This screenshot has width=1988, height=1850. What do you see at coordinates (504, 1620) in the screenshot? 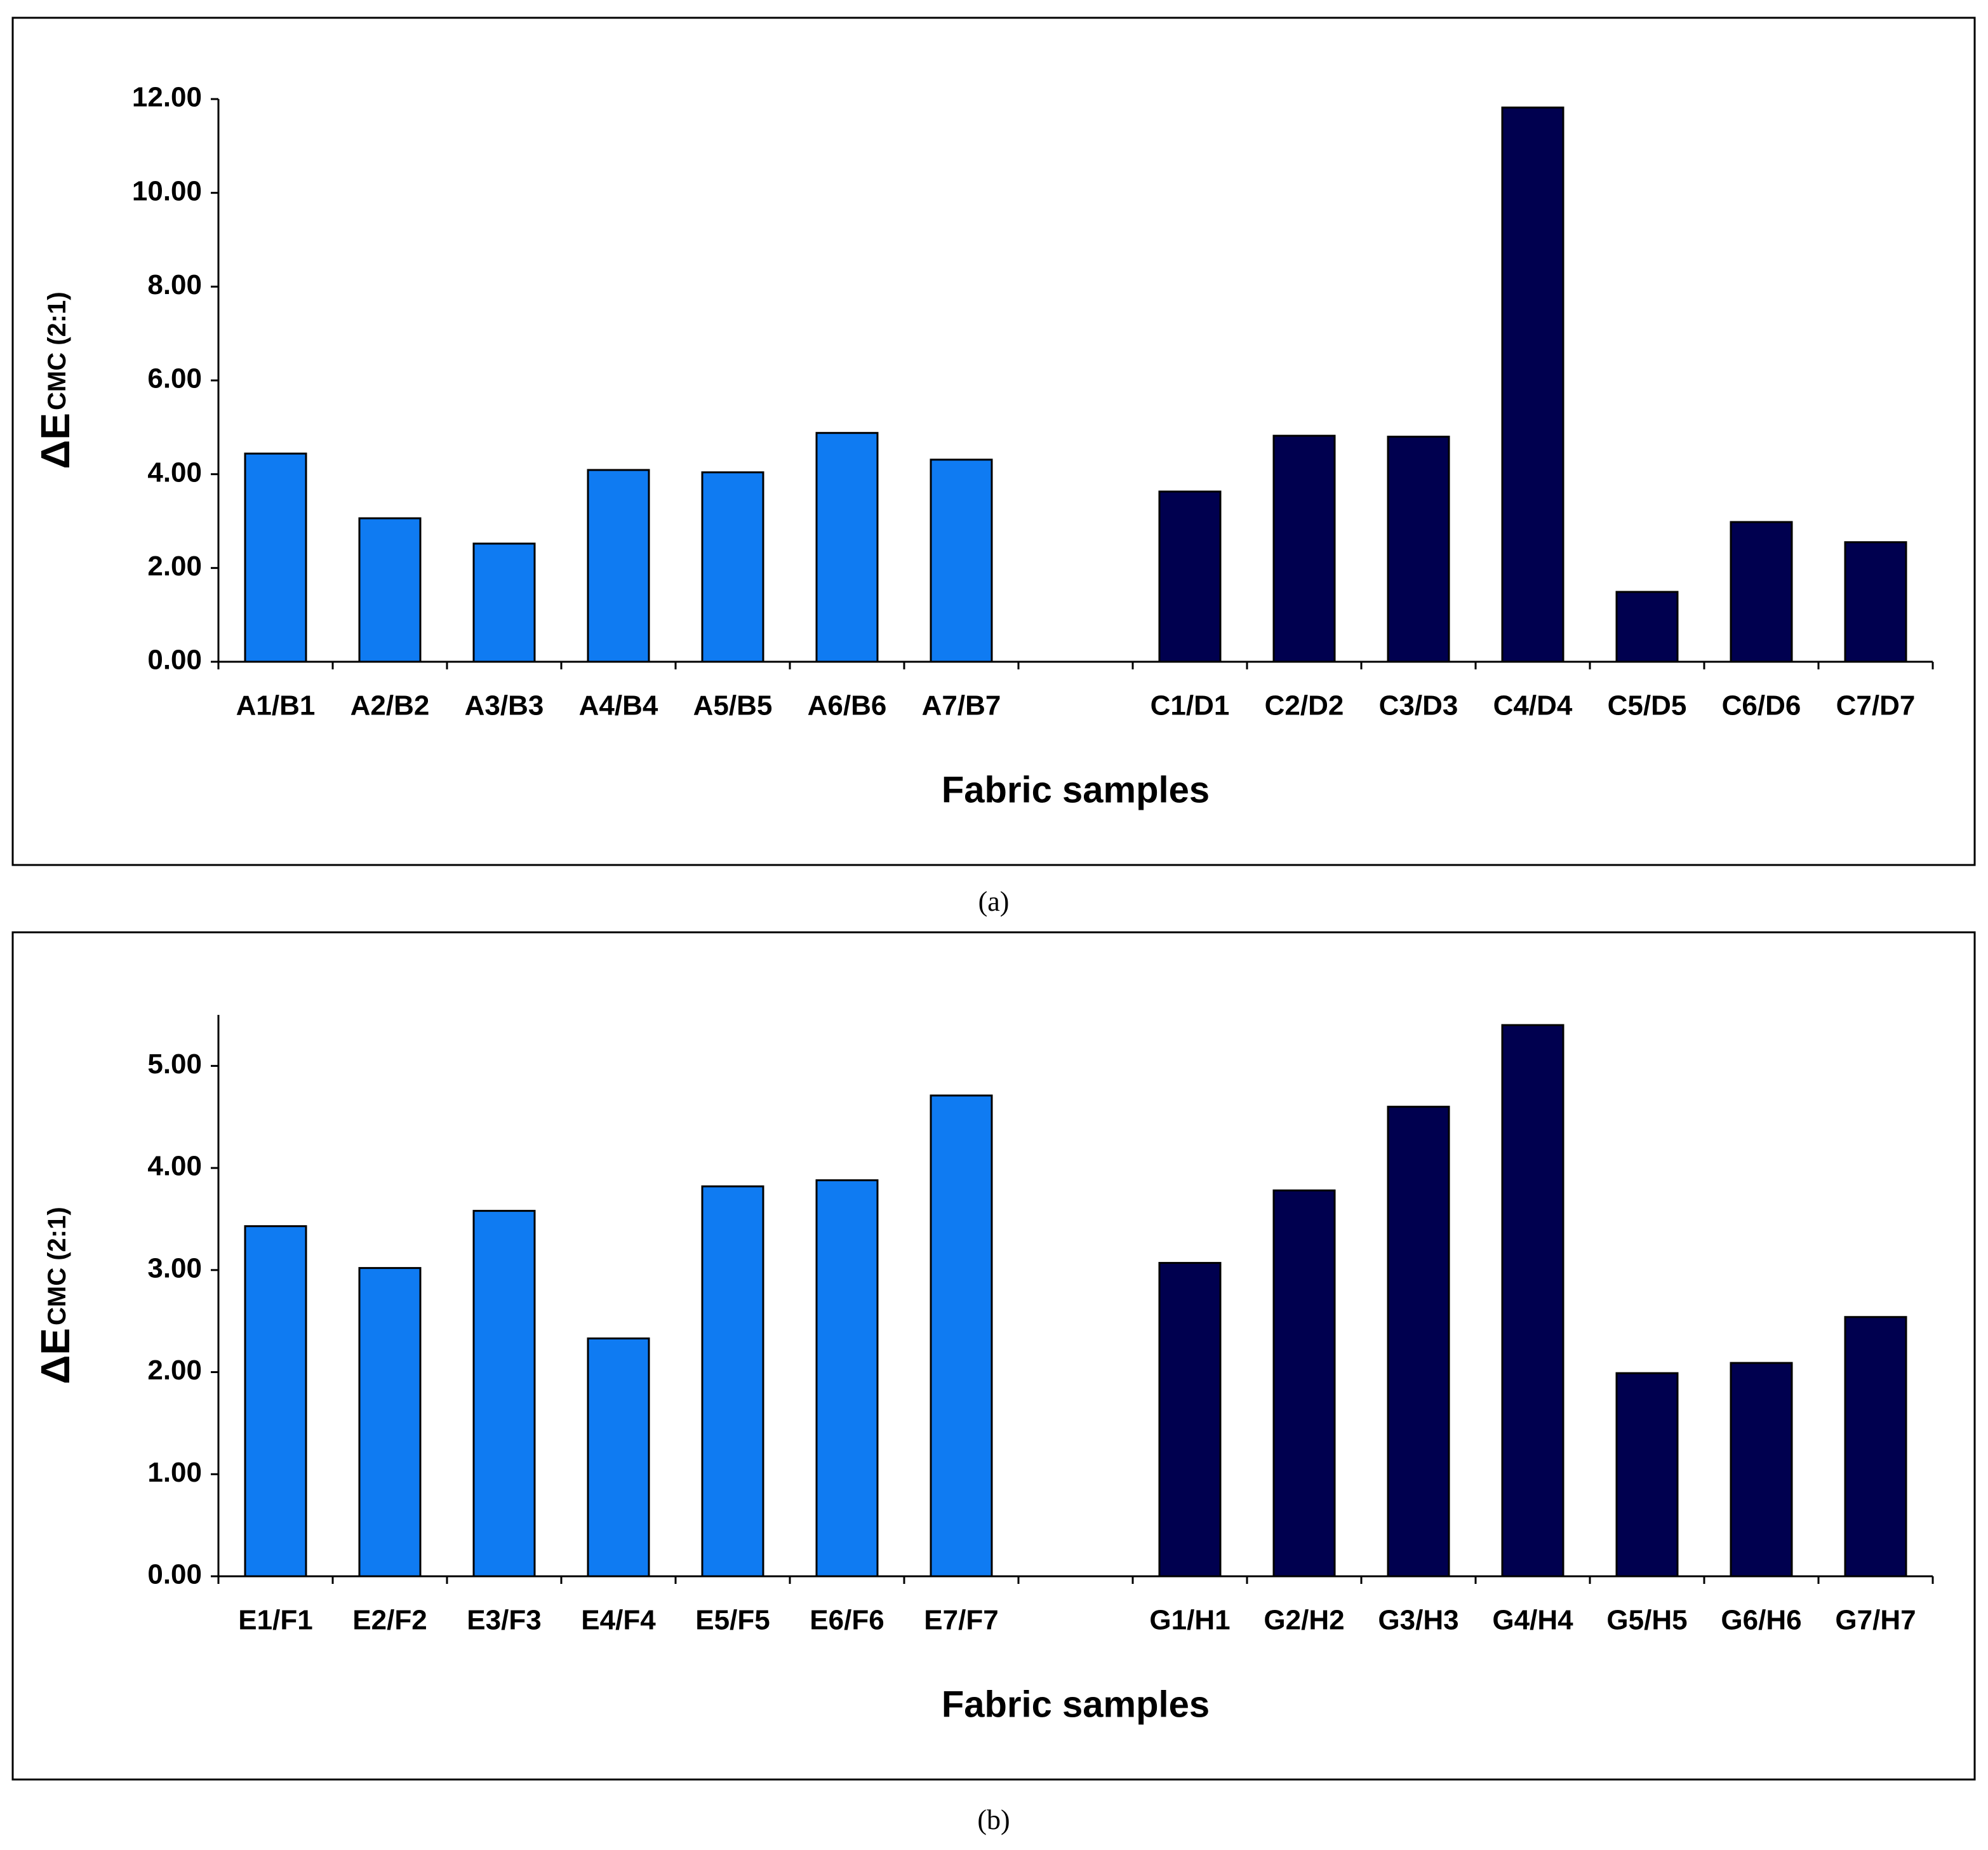
I see `x-tick-label: E3/F3` at bounding box center [504, 1620].